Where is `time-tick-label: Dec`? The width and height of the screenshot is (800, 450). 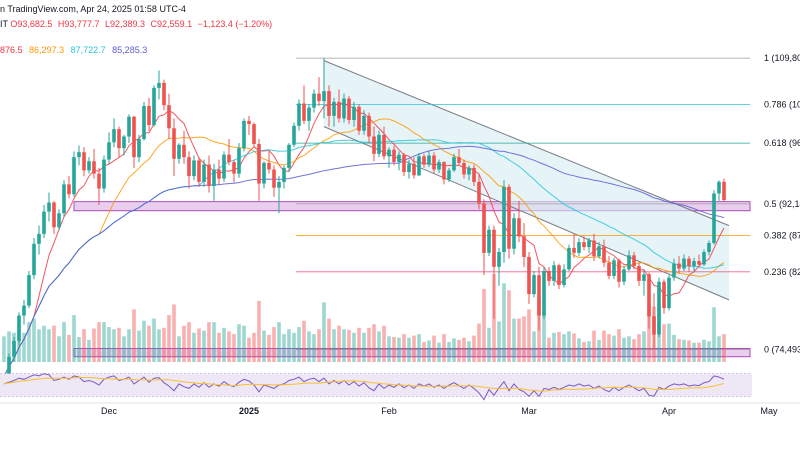 time-tick-label: Dec is located at coordinates (109, 411).